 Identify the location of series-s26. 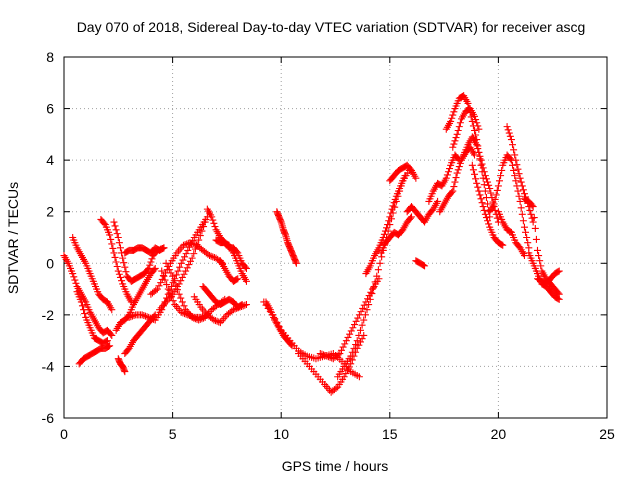
(373, 273).